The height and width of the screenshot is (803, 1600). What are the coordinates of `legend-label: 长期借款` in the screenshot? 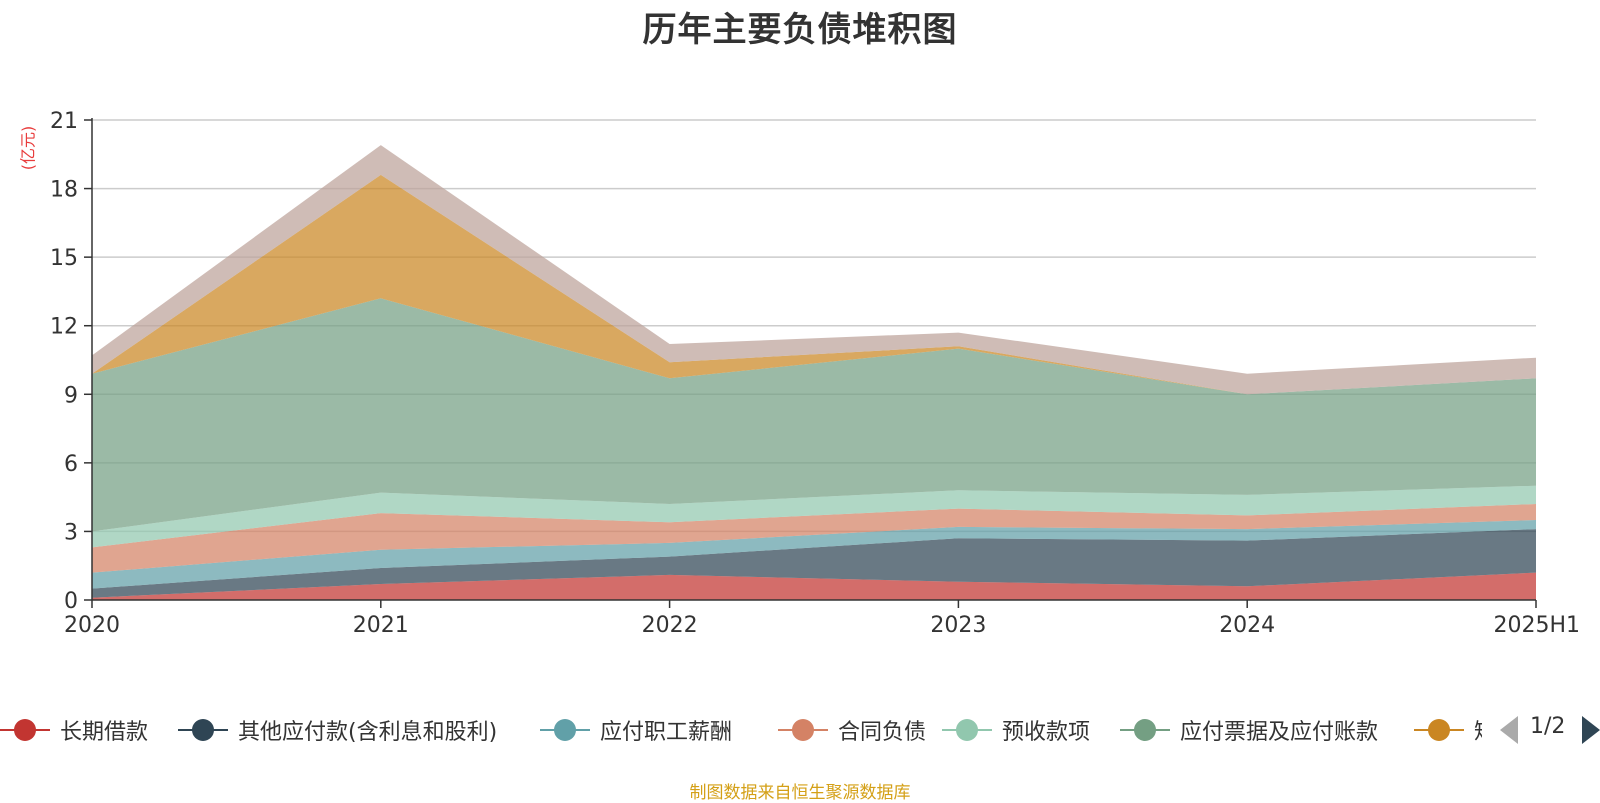 It's located at (104, 732).